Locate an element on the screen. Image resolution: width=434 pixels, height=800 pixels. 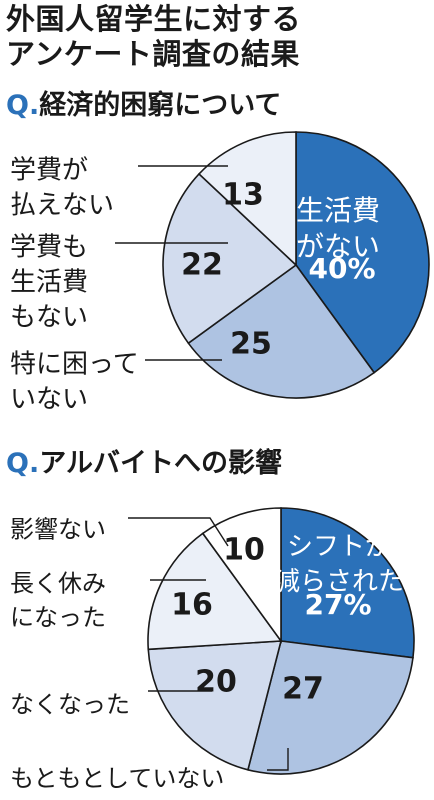
slice-value-label: 16 is located at coordinates (192, 605).